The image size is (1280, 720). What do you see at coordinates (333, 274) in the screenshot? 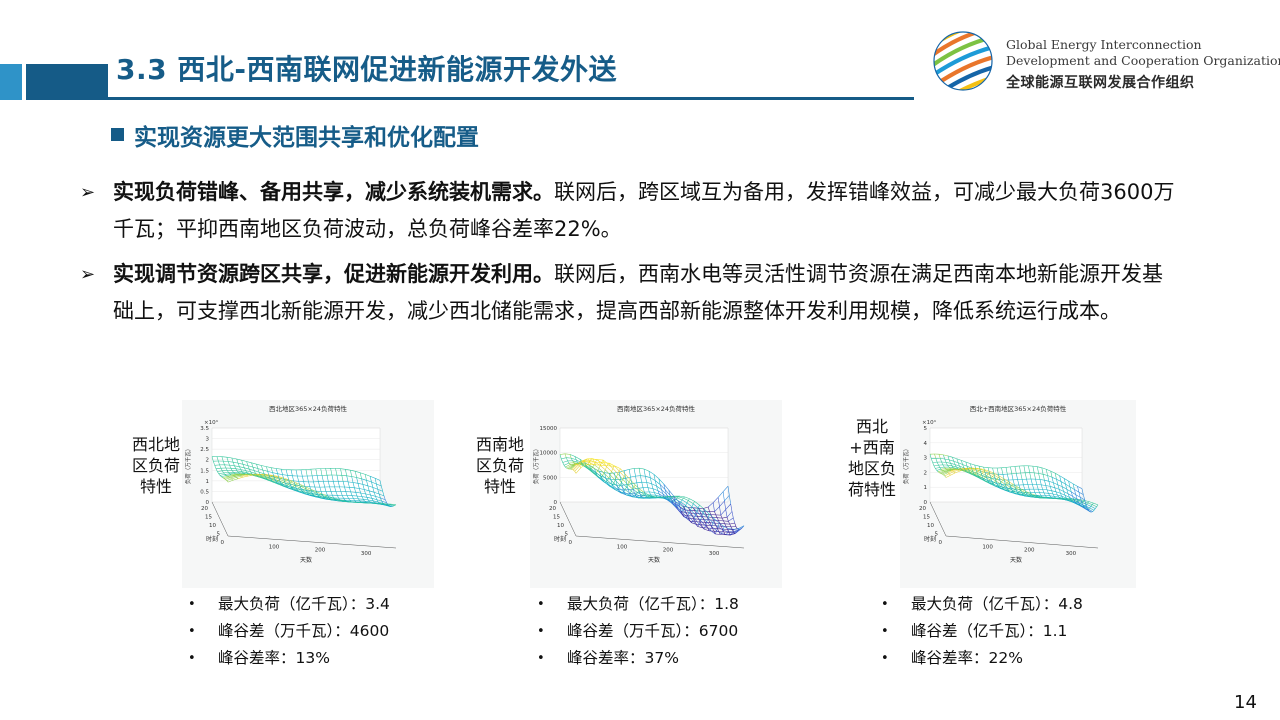
I see `bullet-2-bold: 实现调节资源跨区共享，促进新能源开发利用。` at bounding box center [333, 274].